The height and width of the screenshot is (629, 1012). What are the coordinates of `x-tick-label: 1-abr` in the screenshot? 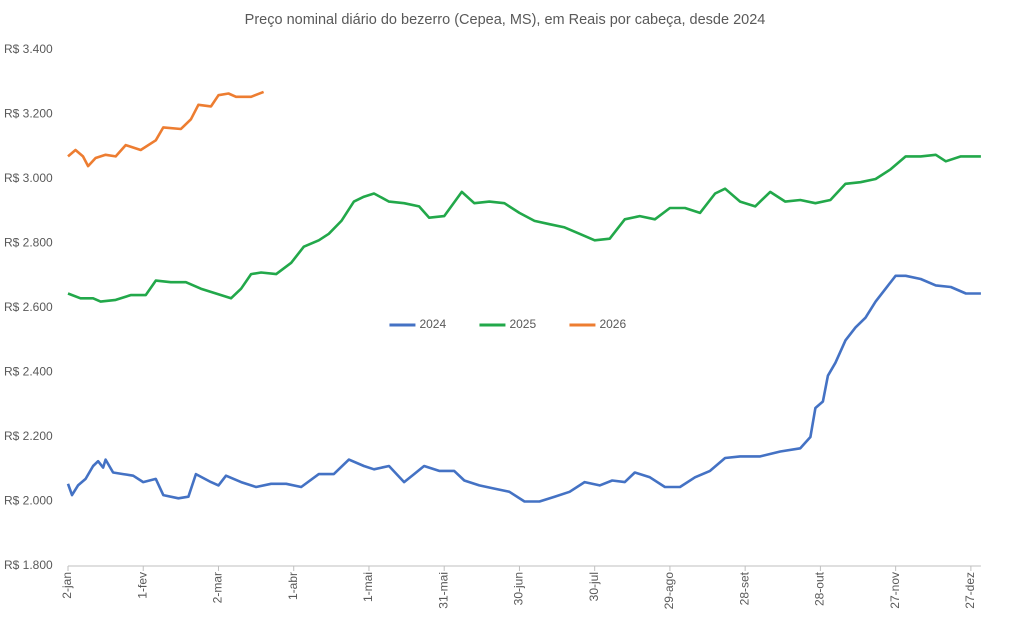 It's located at (293, 586).